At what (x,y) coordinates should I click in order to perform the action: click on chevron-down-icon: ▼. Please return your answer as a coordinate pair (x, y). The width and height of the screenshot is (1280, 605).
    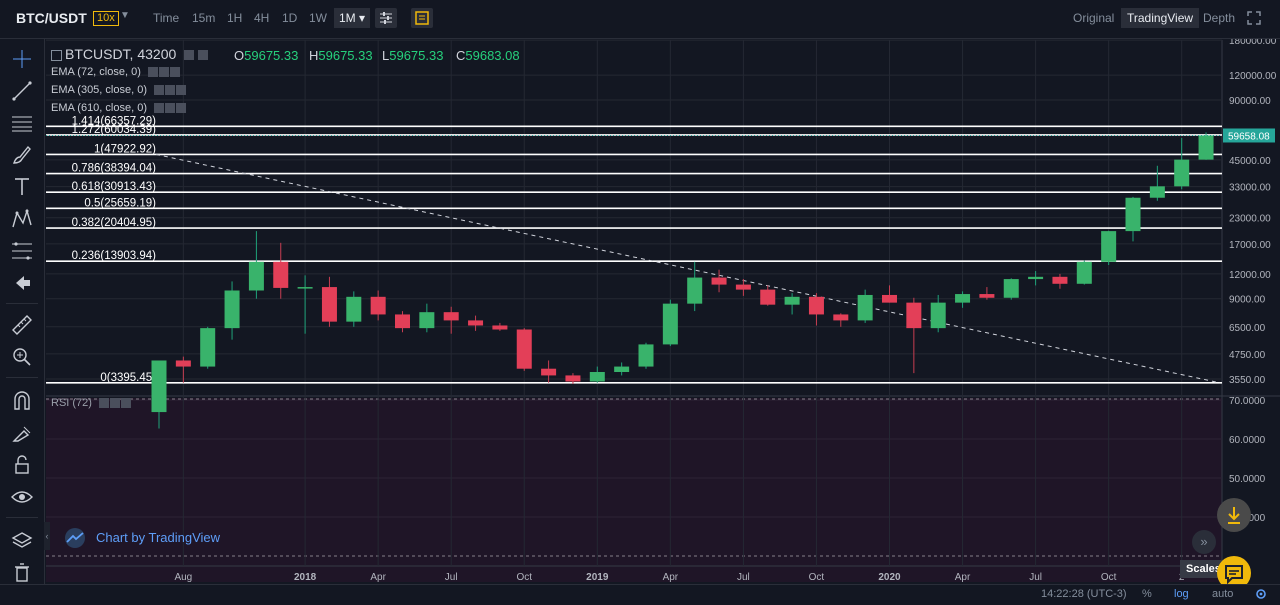
    Looking at the image, I should click on (125, 15).